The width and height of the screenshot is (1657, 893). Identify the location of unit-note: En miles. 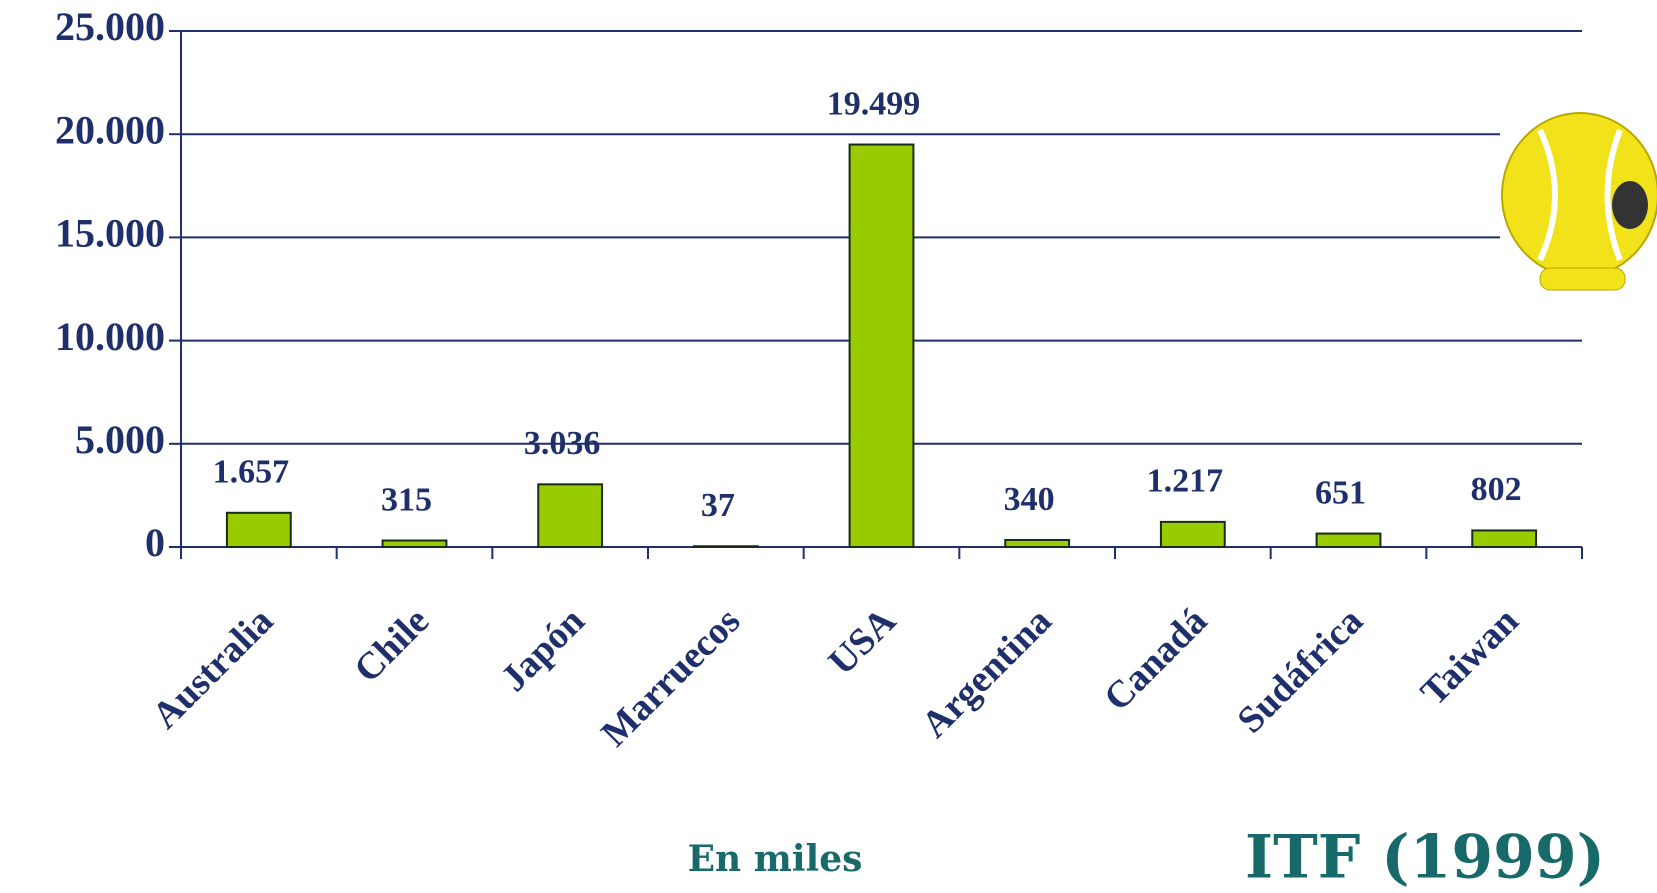
(775, 859).